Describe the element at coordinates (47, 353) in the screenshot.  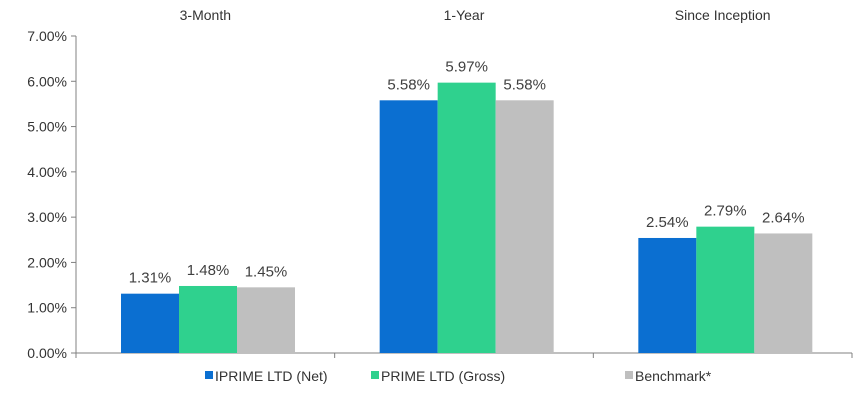
I see `y-tick-label: 0.00%` at that location.